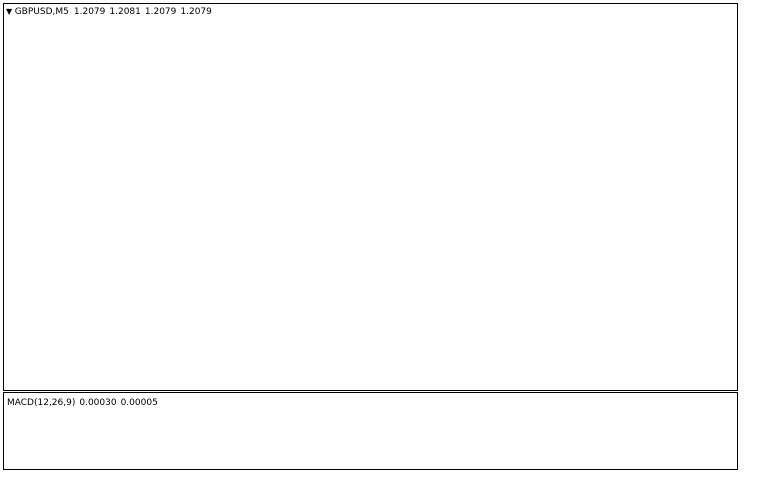 Image resolution: width=781 pixels, height=489 pixels. Describe the element at coordinates (139, 403) in the screenshot. I see `signal-value: 0.00005` at that location.